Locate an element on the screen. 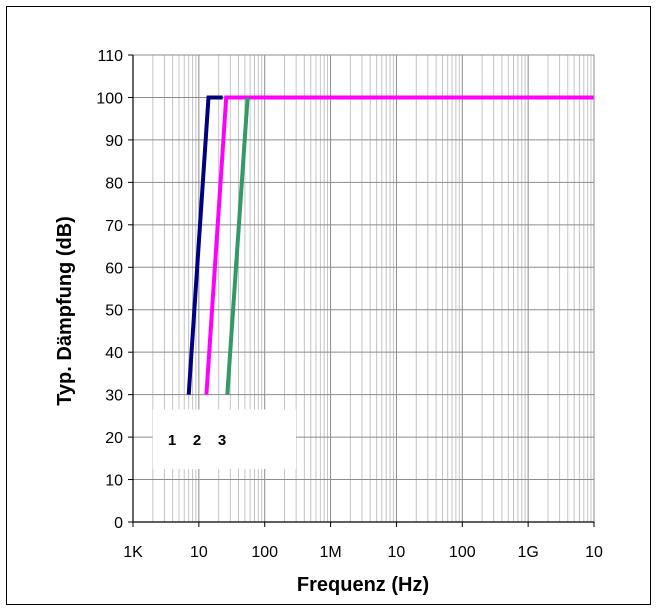 This screenshot has width=659, height=613. legend-box is located at coordinates (224, 439).